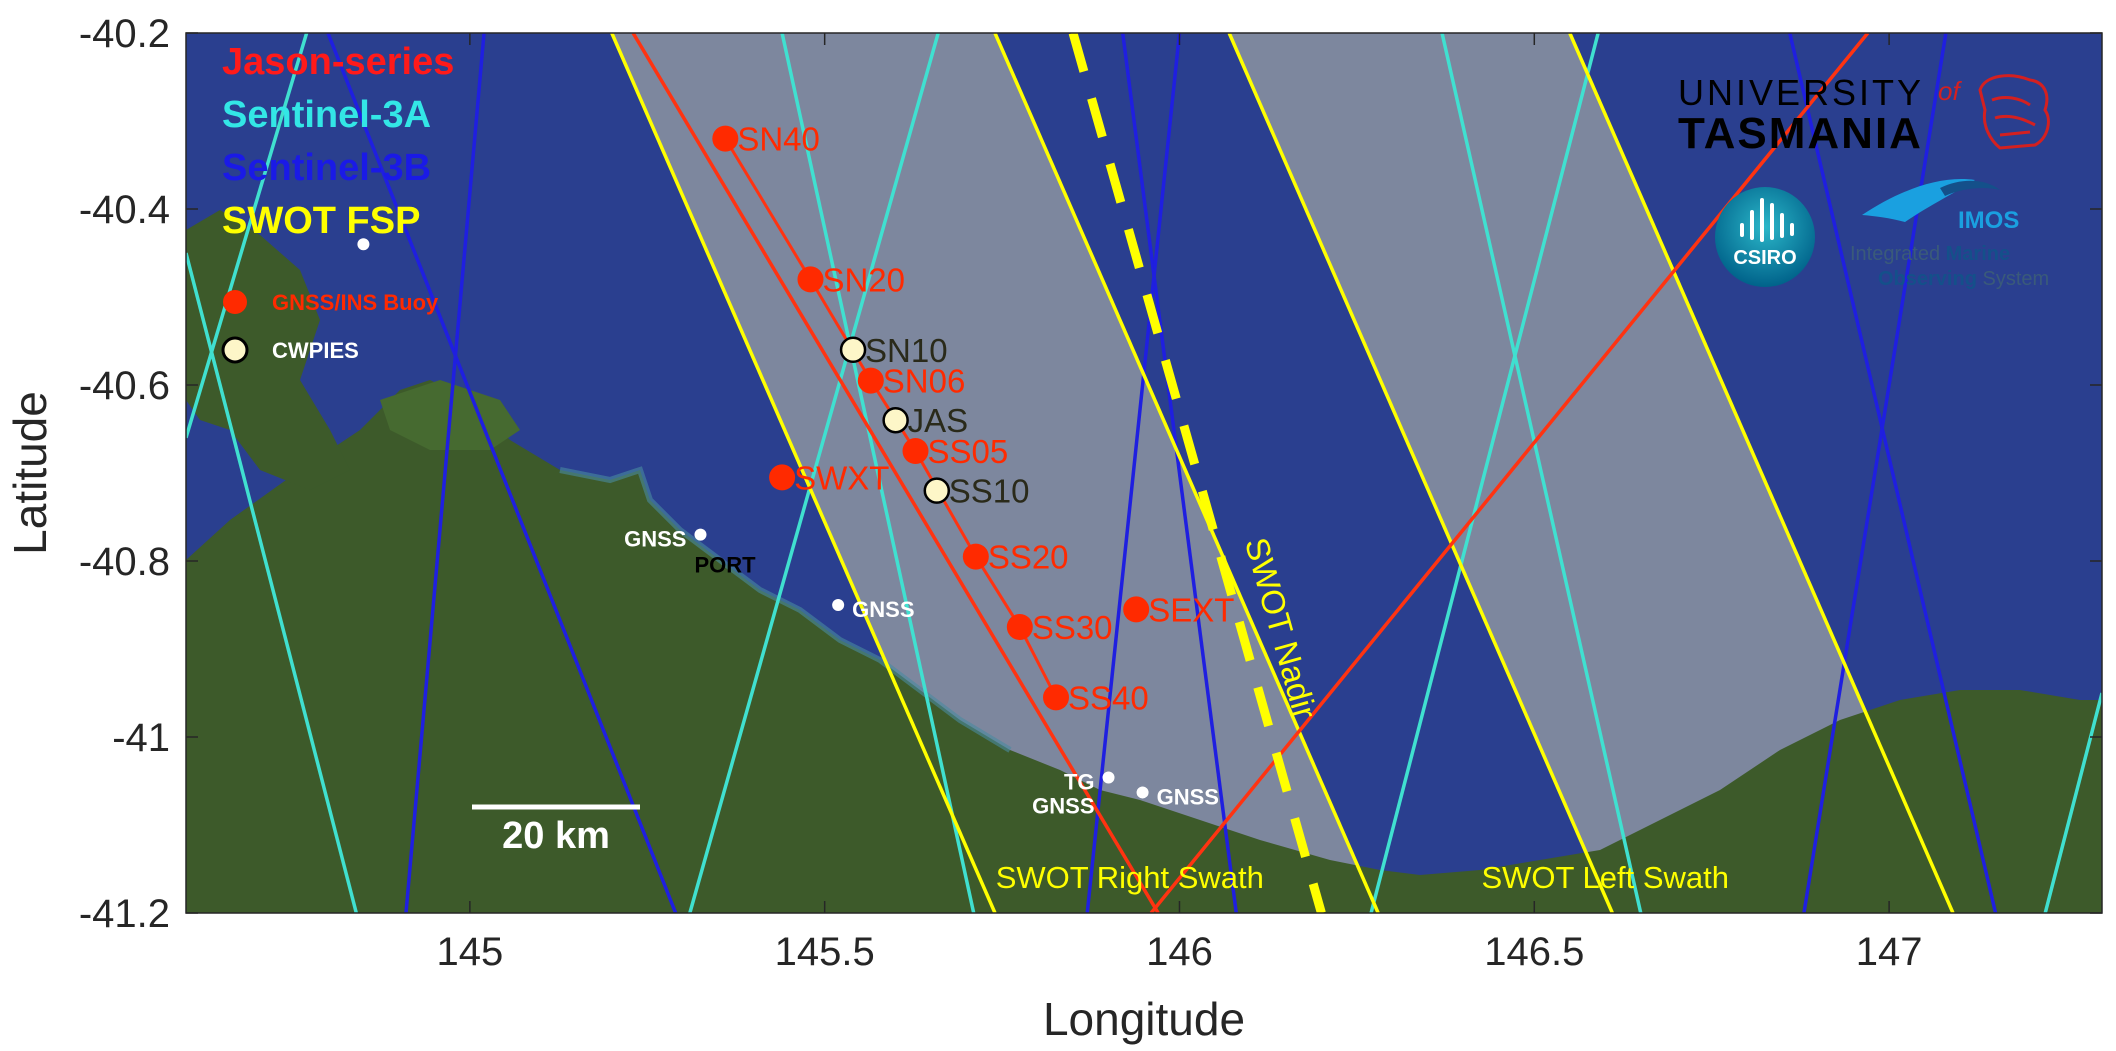 The image size is (2116, 1051). Describe the element at coordinates (1801, 92) in the screenshot. I see `utas-logo-line1: UNIVERSITY` at that location.